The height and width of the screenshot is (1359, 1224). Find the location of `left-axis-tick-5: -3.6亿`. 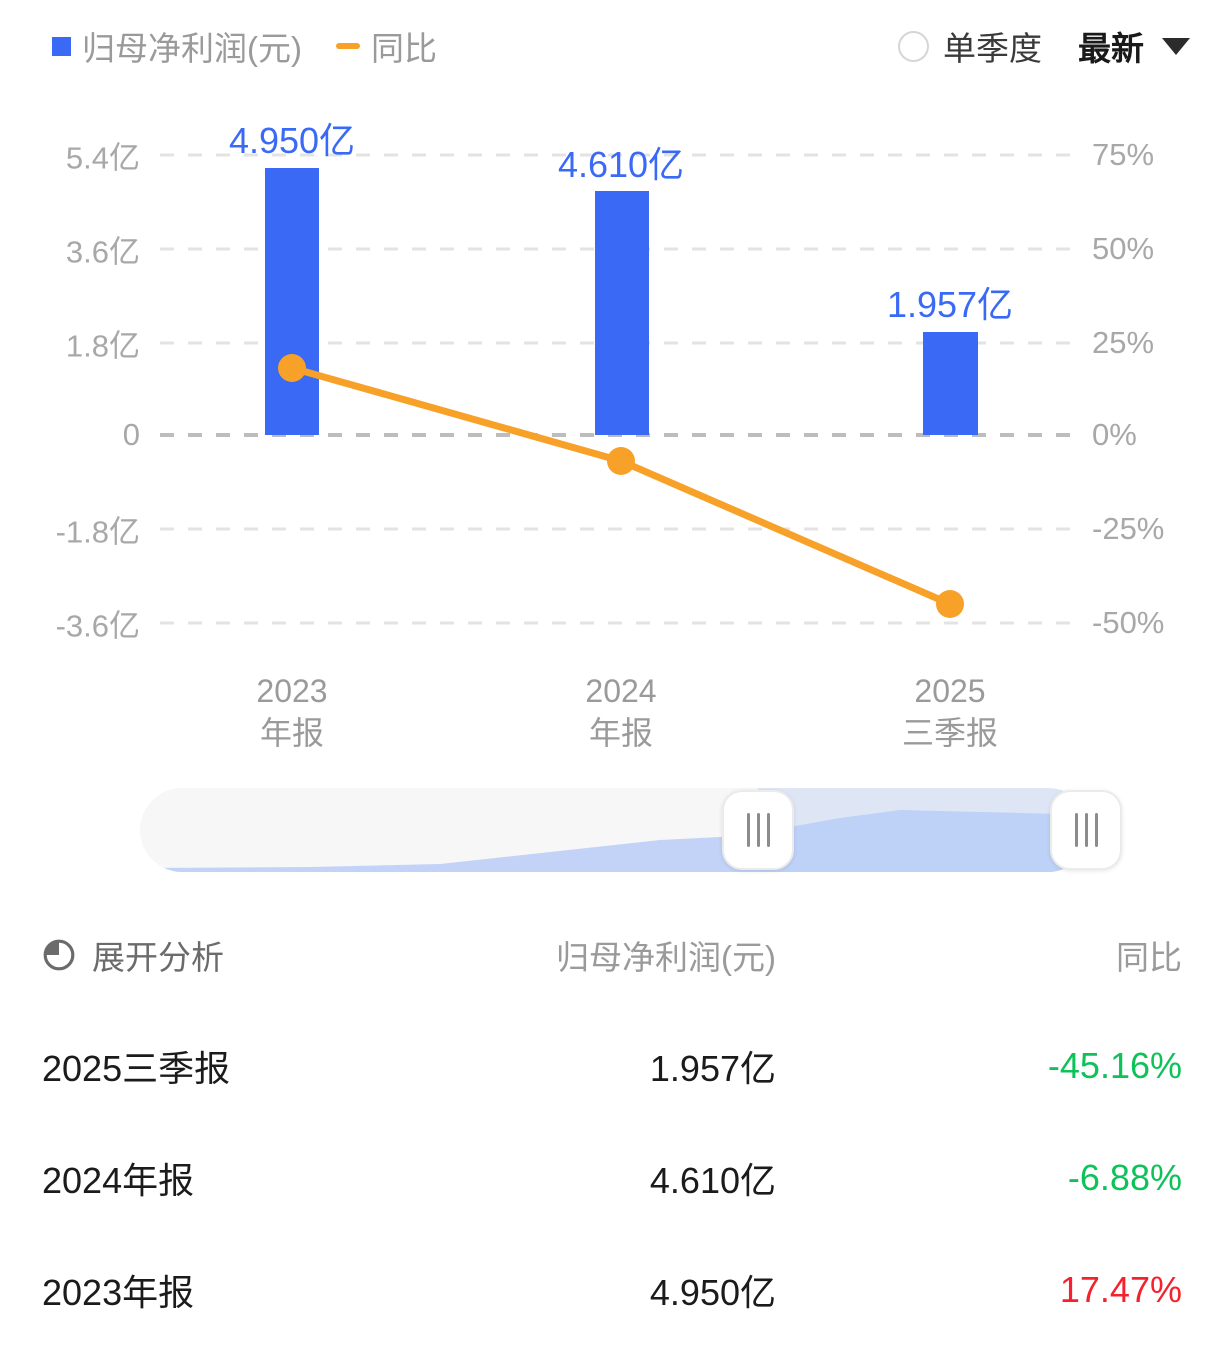

left-axis-tick-5: -3.6亿 is located at coordinates (97, 626).